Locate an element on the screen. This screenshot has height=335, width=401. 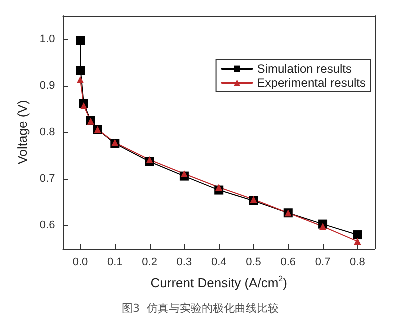
y-tick-label: 0.8 is located at coordinates (48, 132).